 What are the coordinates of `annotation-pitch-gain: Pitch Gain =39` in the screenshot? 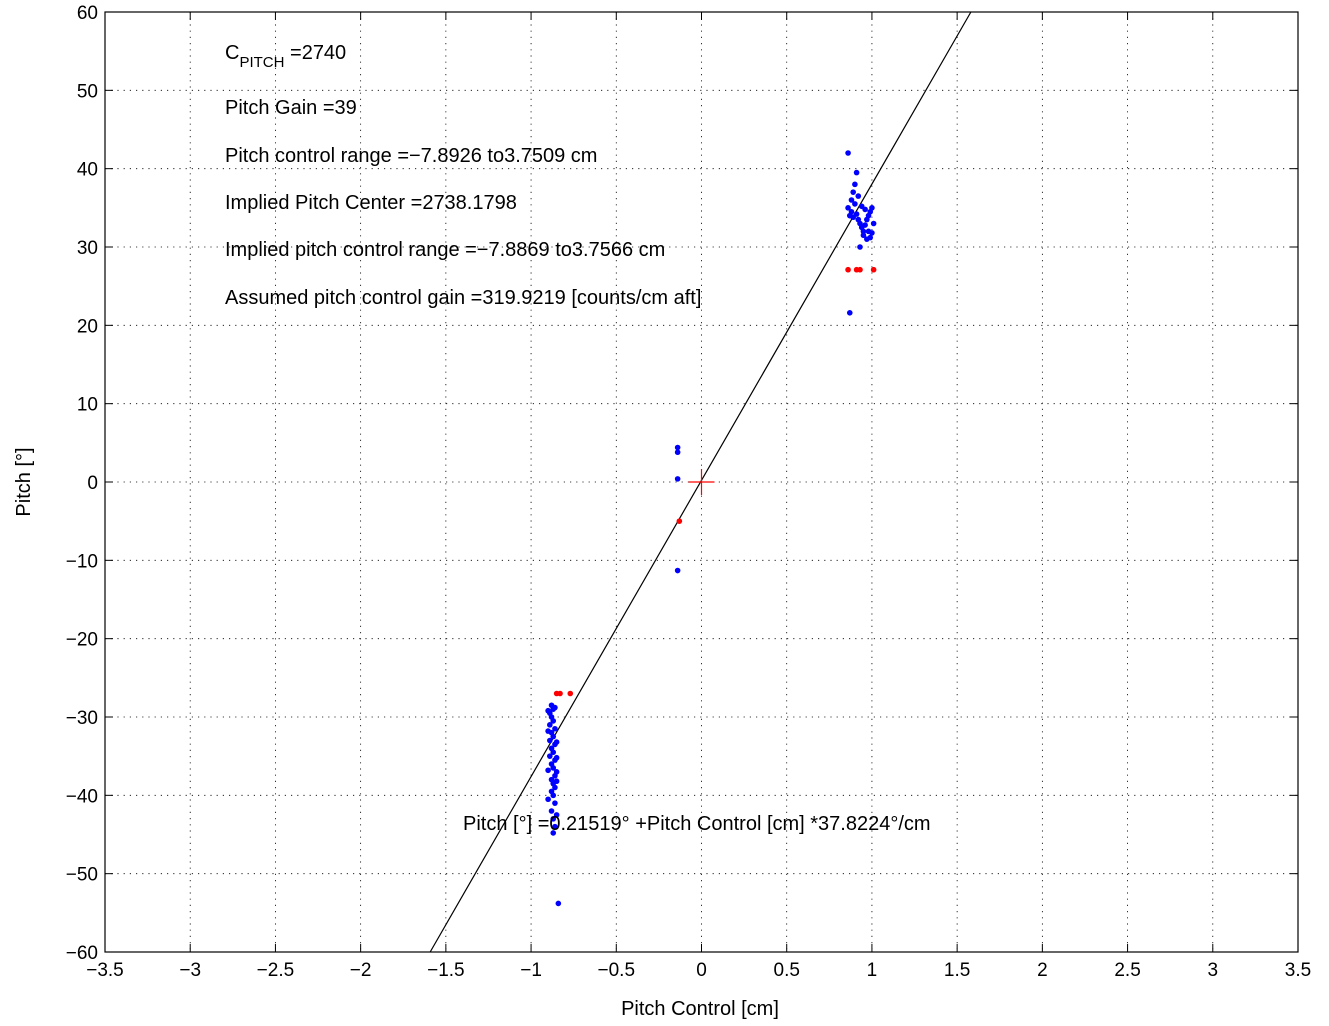 It's located at (291, 108).